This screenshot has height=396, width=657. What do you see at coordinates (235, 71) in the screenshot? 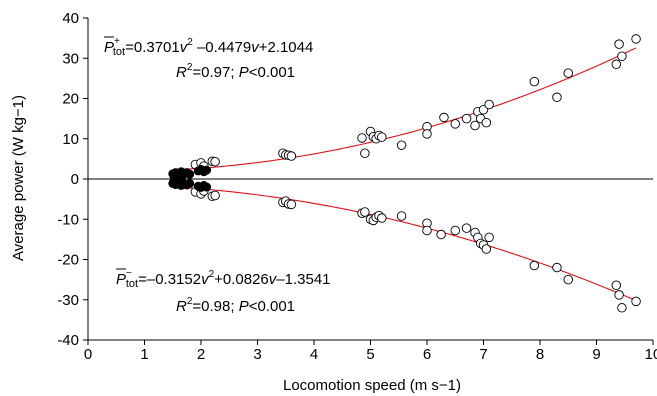
I see `equation-positive-stats: R2=0.97; P<0.001` at bounding box center [235, 71].